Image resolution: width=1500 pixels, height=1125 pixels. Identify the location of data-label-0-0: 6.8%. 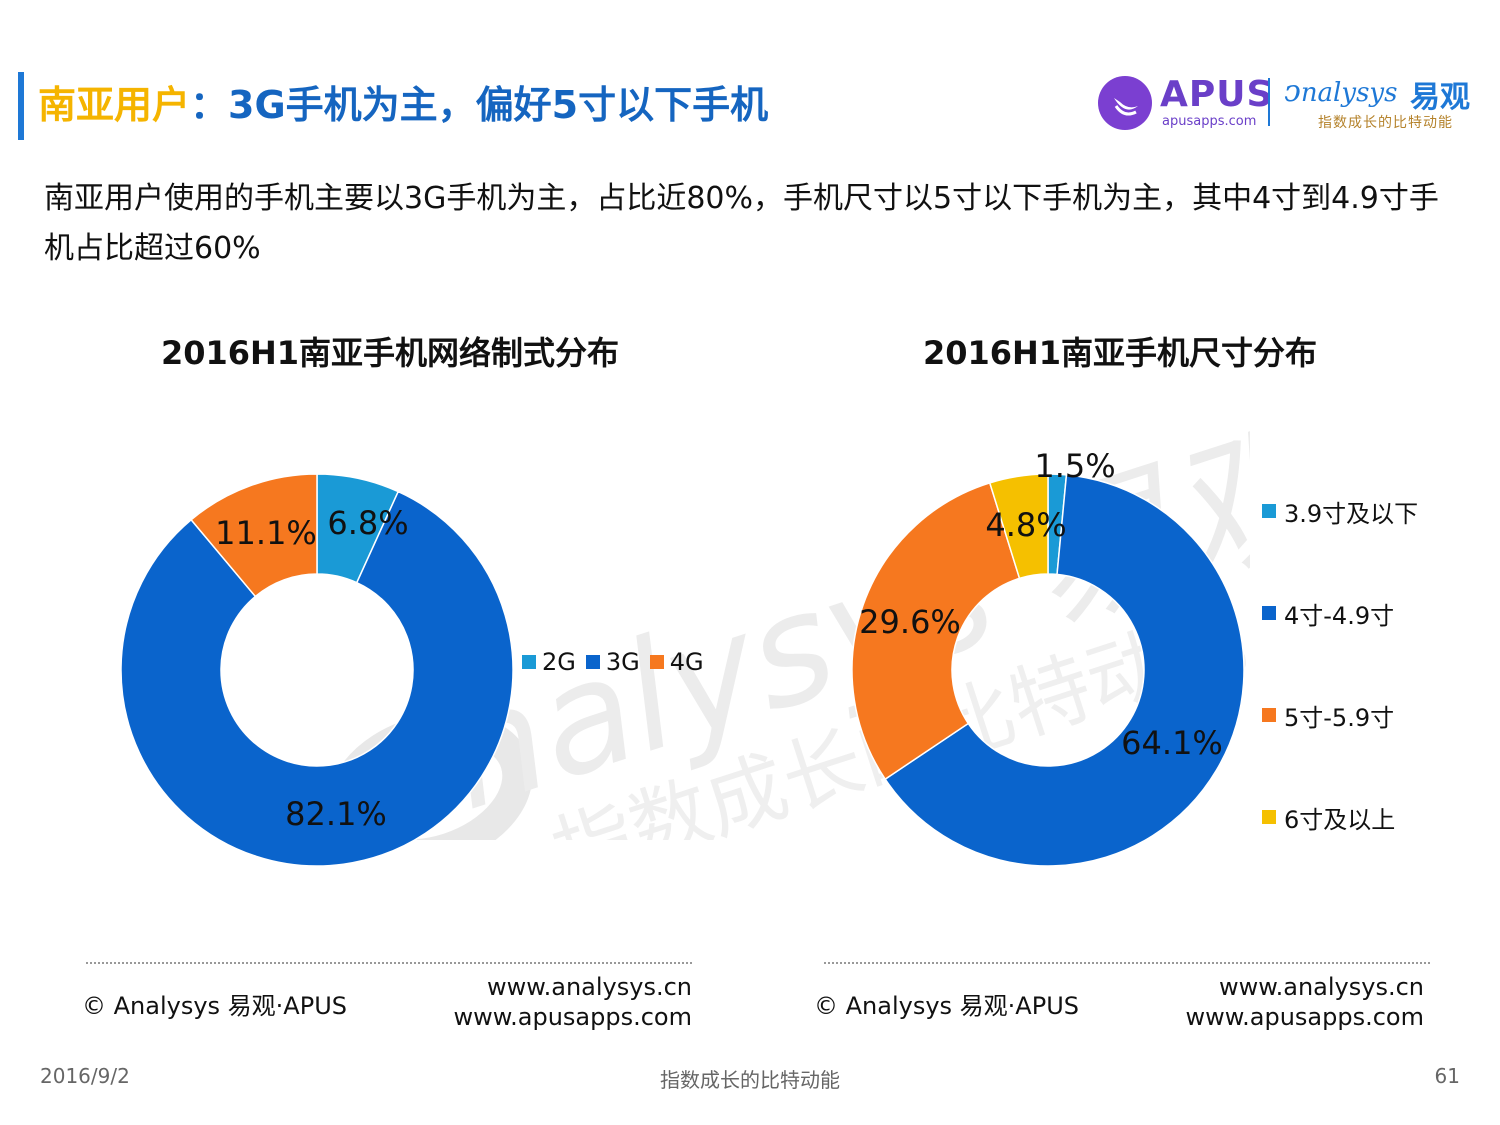
(367, 523).